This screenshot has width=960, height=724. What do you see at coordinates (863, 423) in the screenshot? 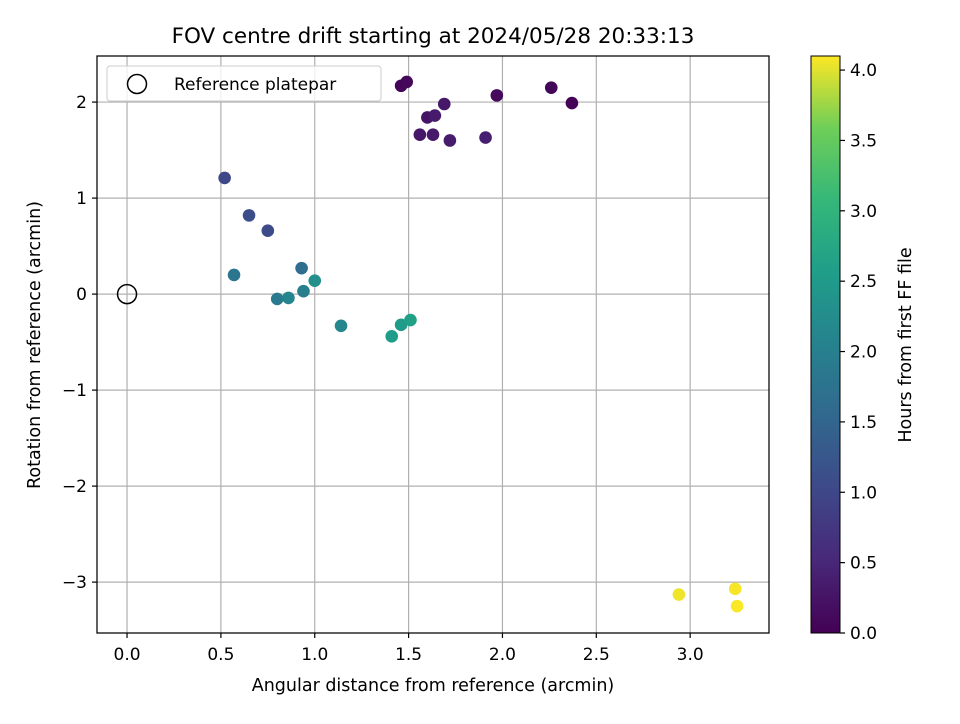
I see `colorbar-tick-label: 1.5` at bounding box center [863, 423].